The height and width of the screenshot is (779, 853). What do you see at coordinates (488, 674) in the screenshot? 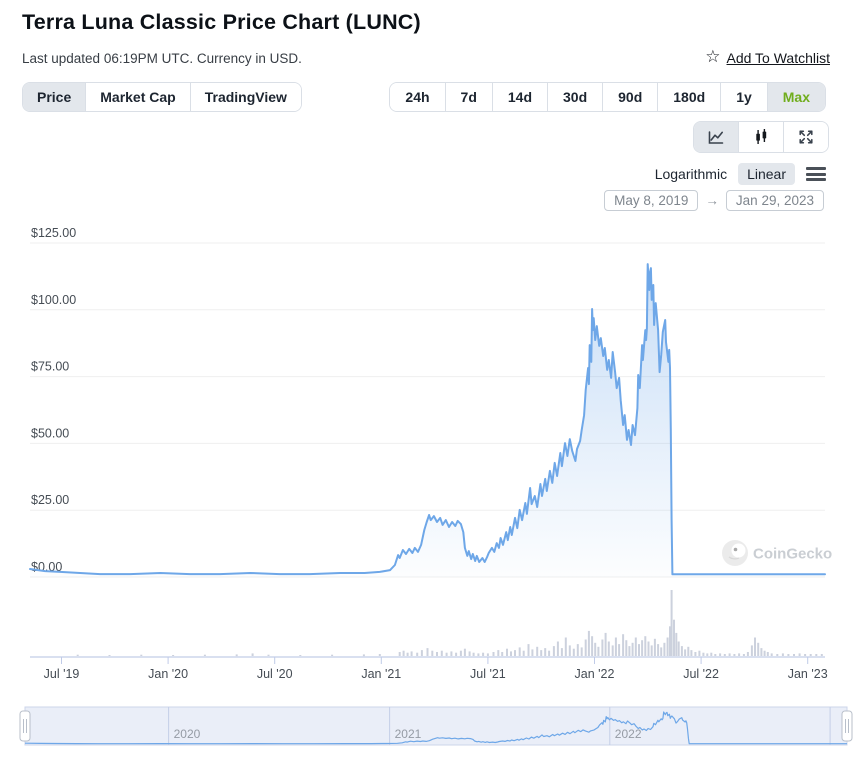
I see `svg-text: Jul '21` at bounding box center [488, 674].